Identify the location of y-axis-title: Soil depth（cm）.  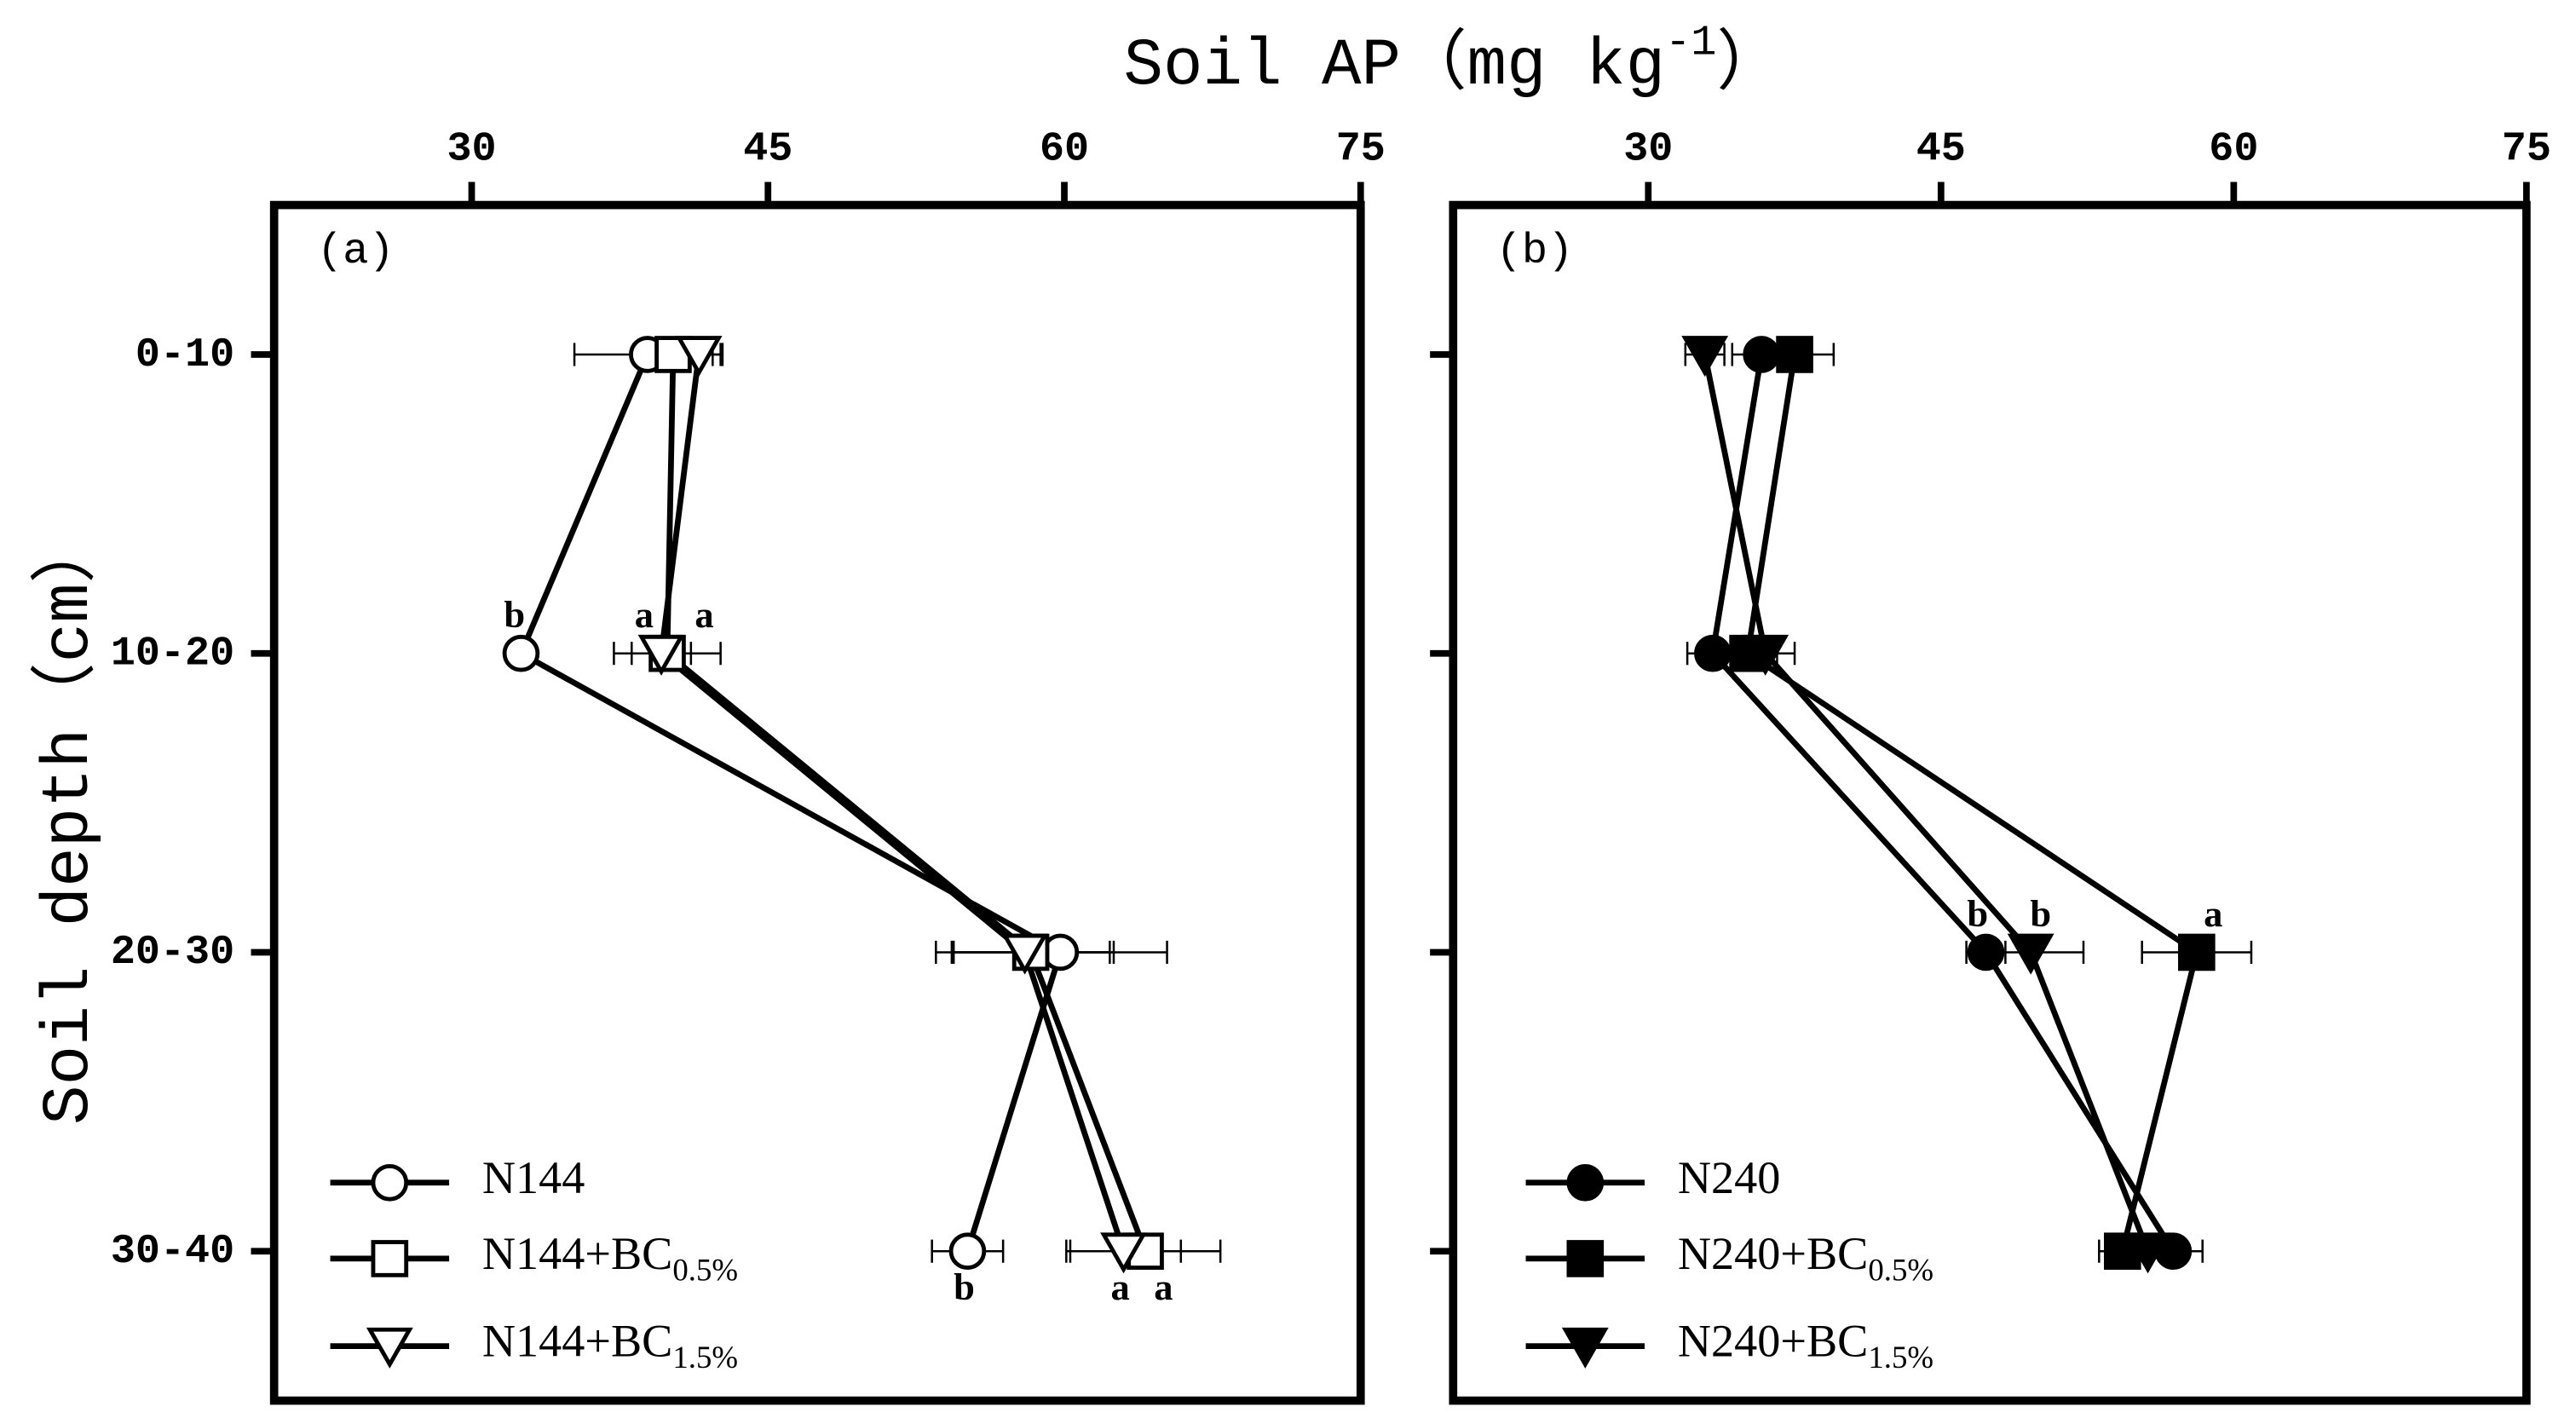
(68, 821).